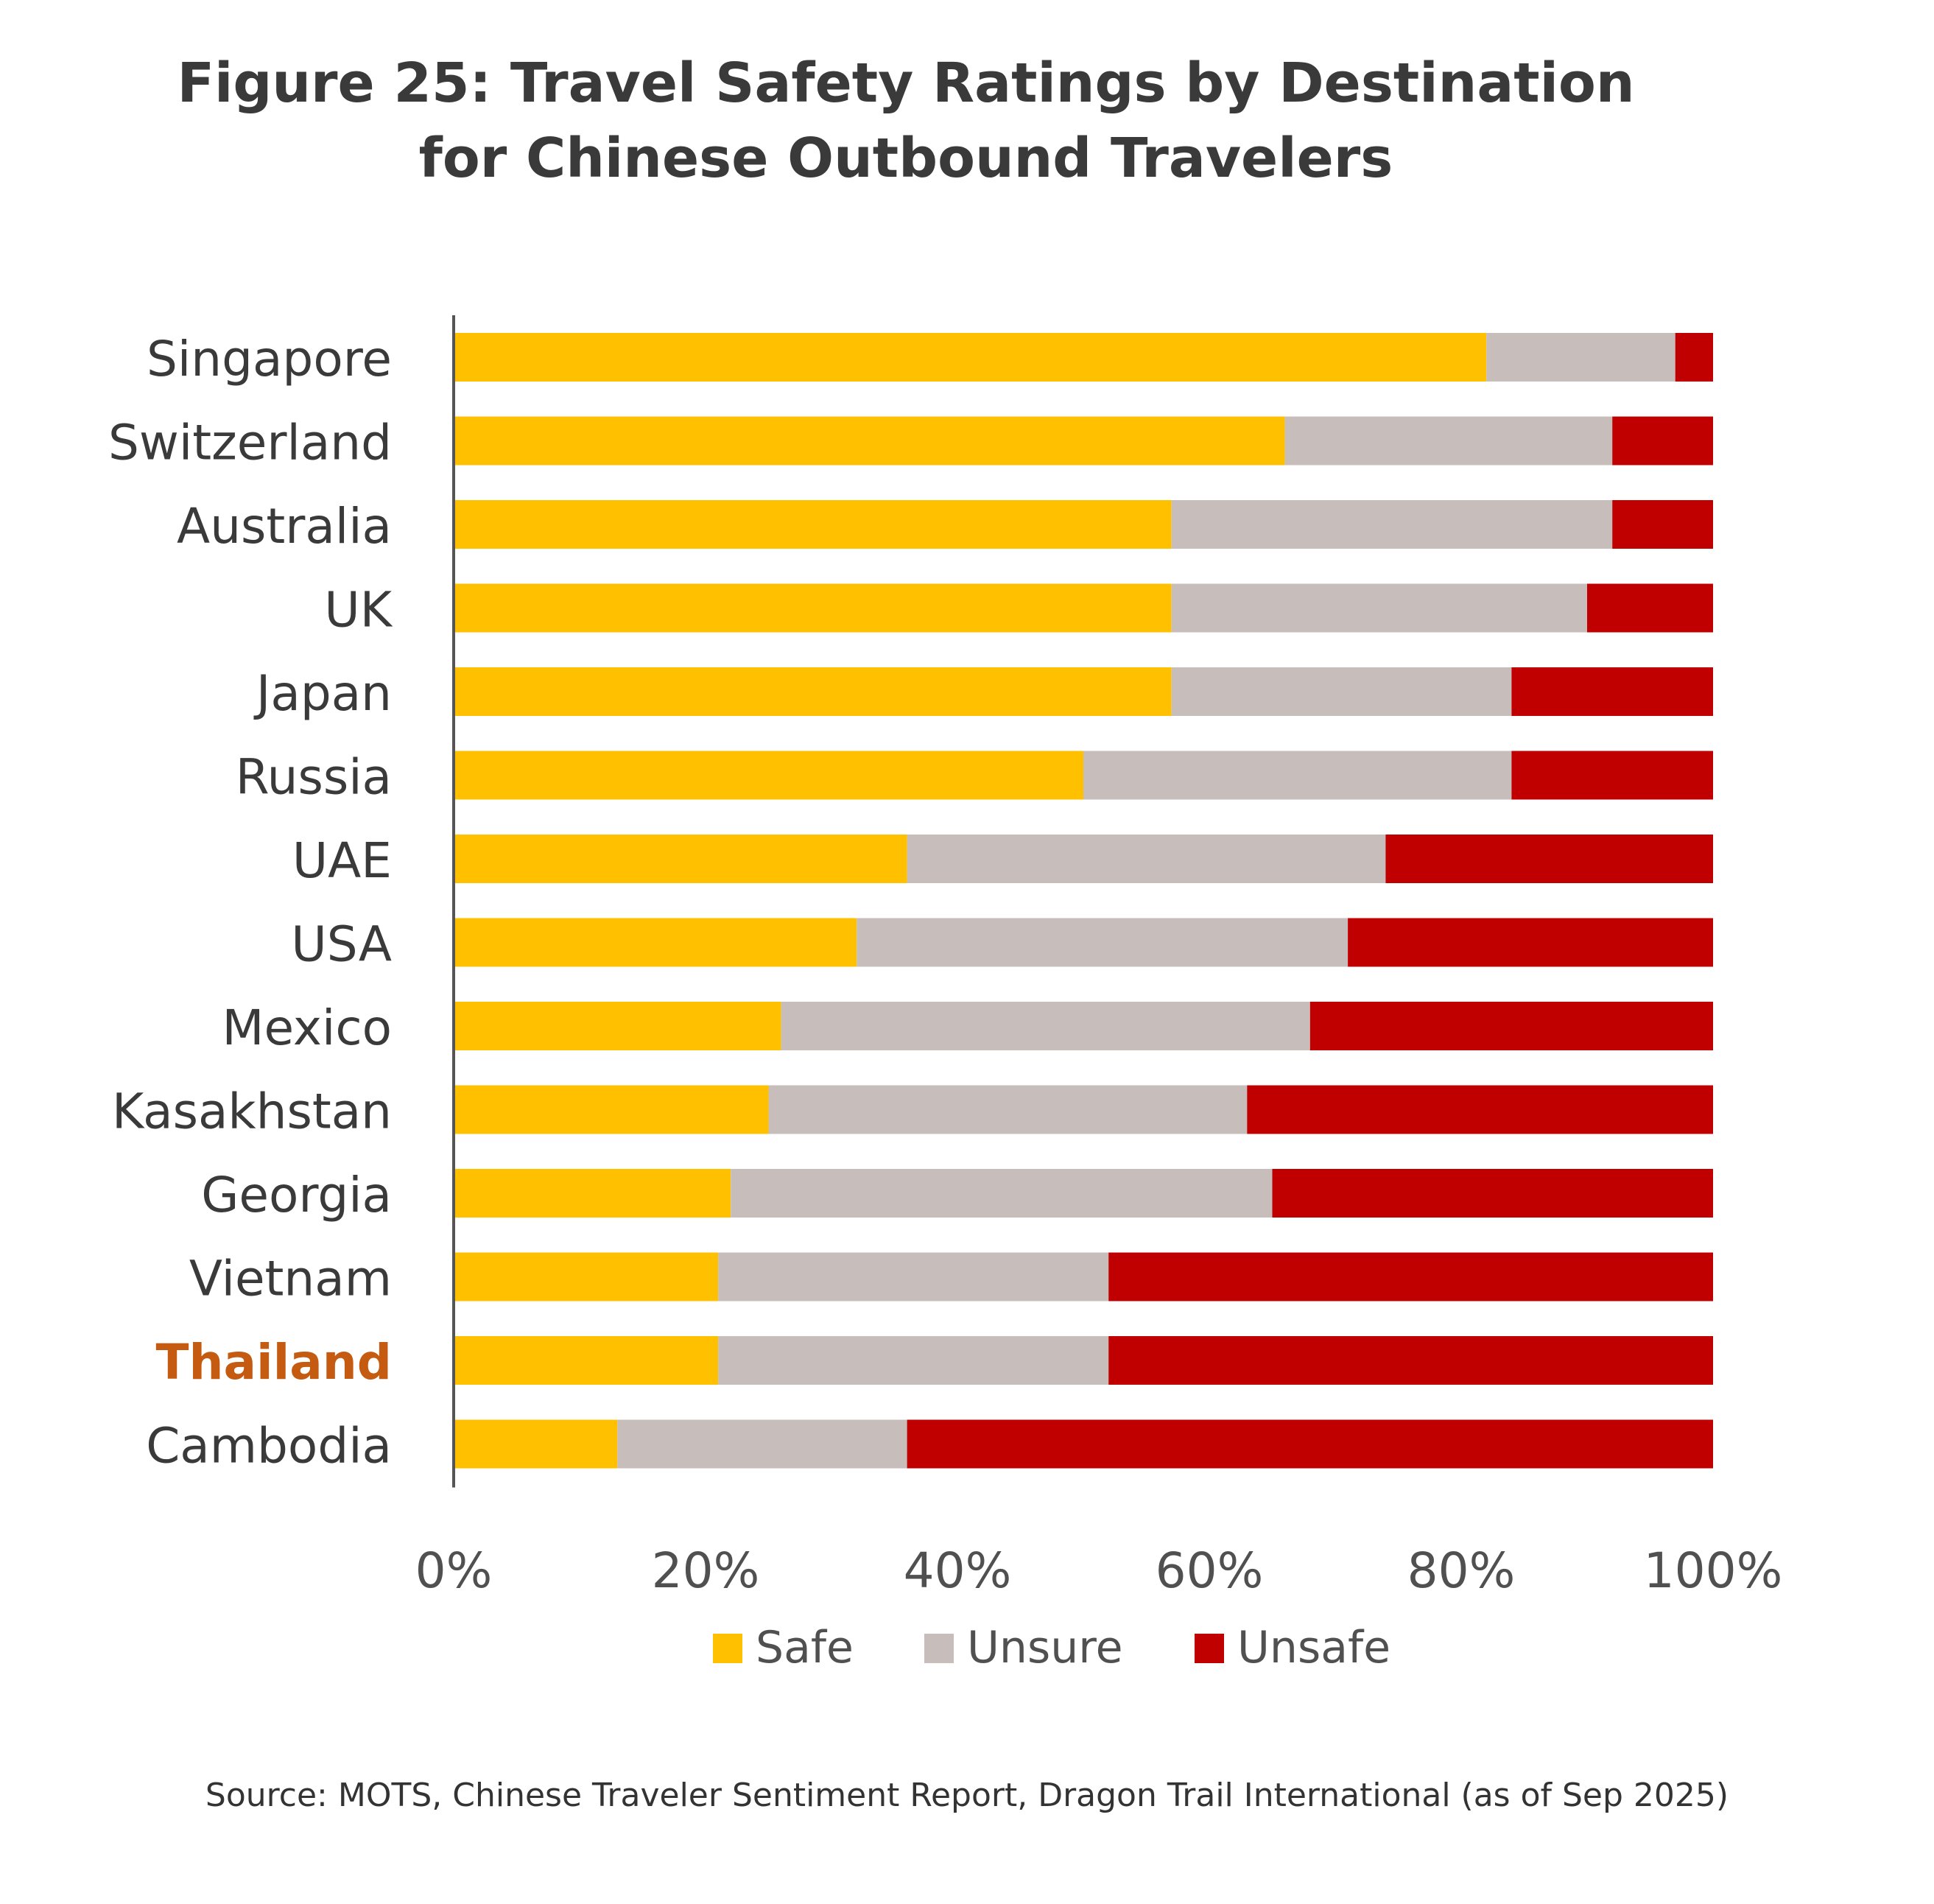 The image size is (1934, 1904). I want to click on bar-switzerland-safe, so click(869, 441).